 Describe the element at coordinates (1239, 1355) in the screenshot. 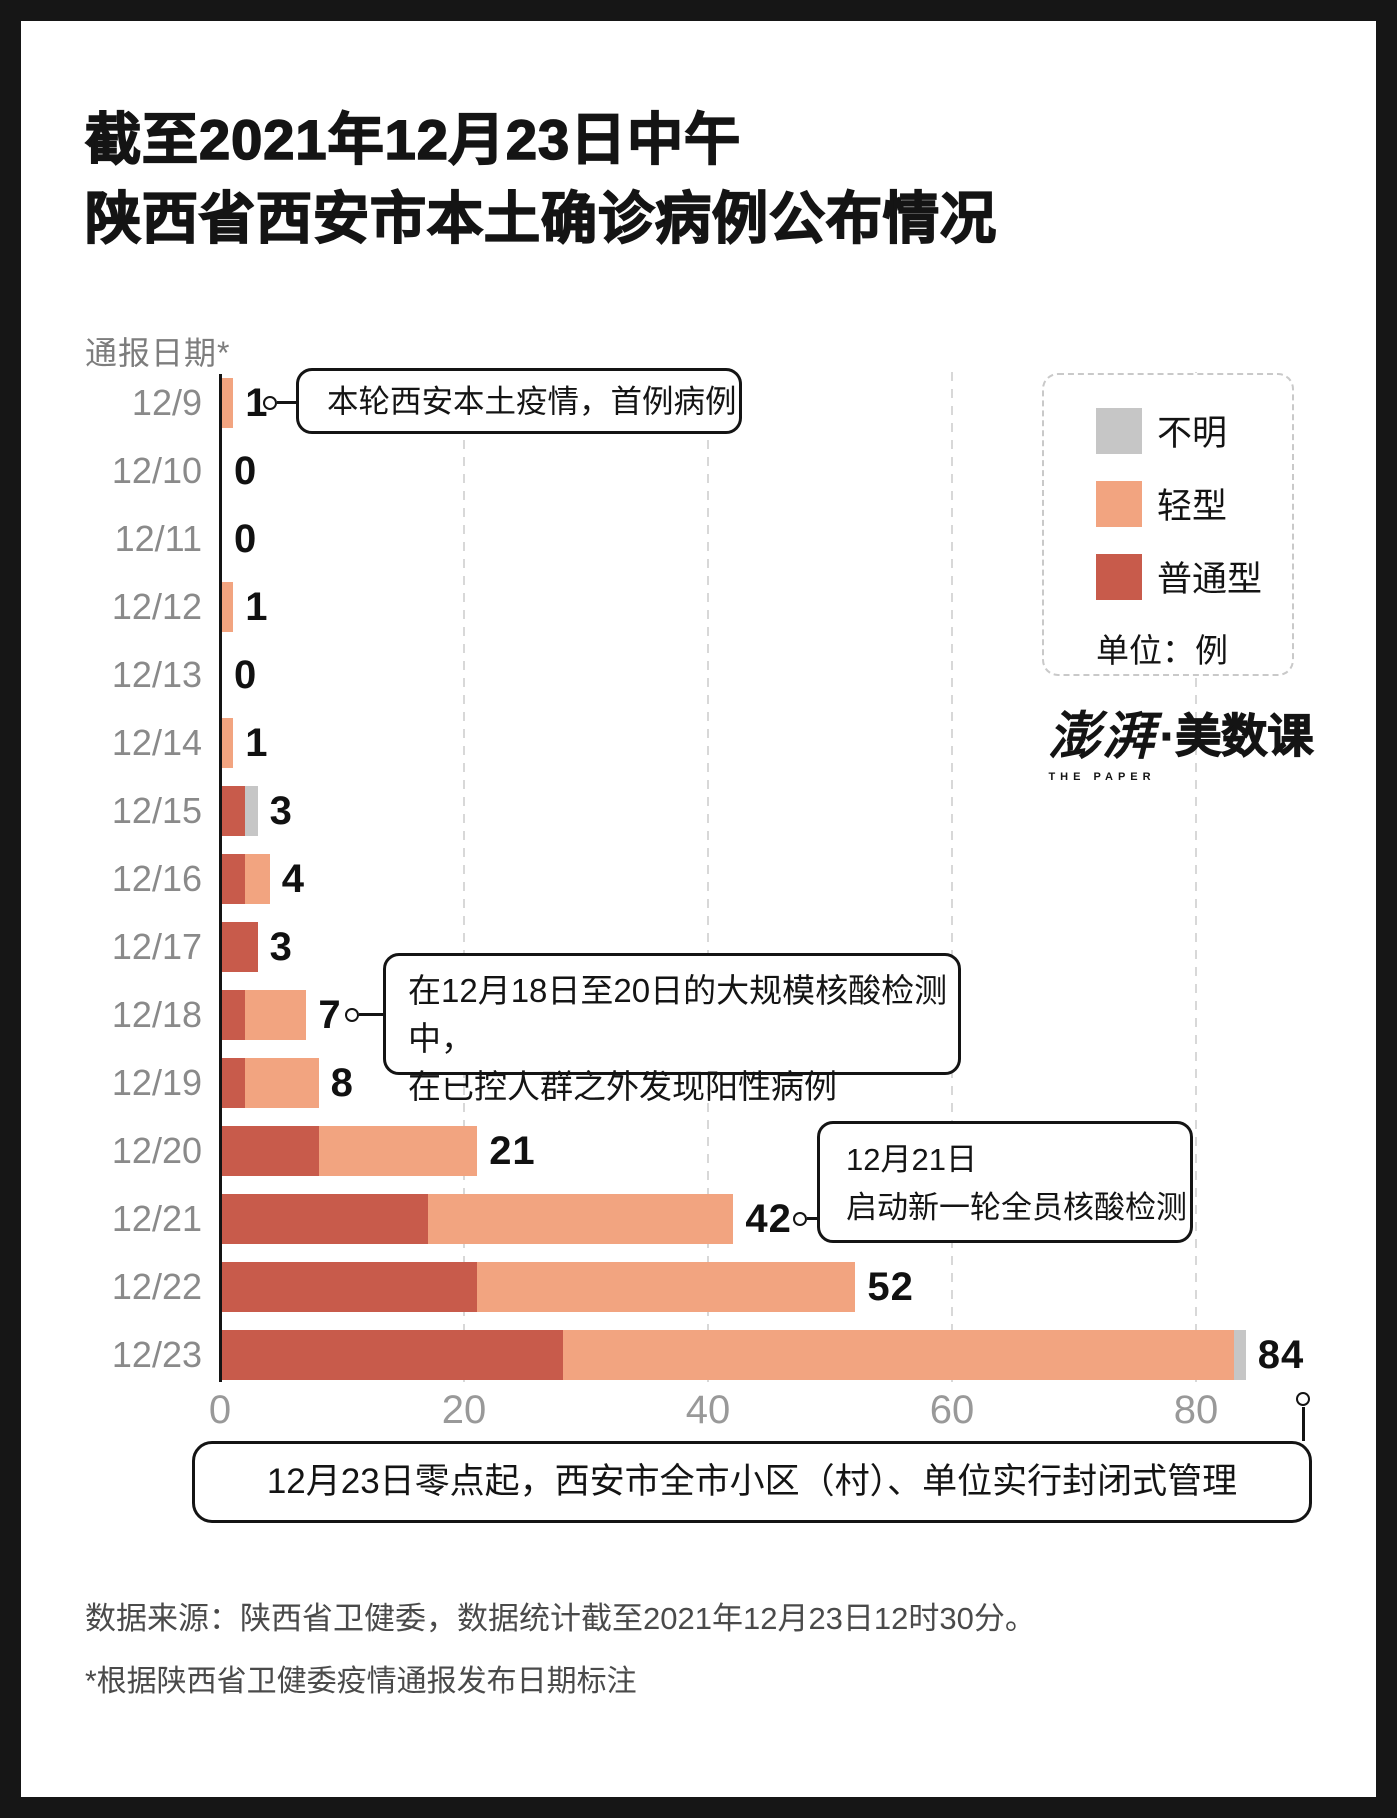

I see `bar-segment-不明-12/23` at that location.